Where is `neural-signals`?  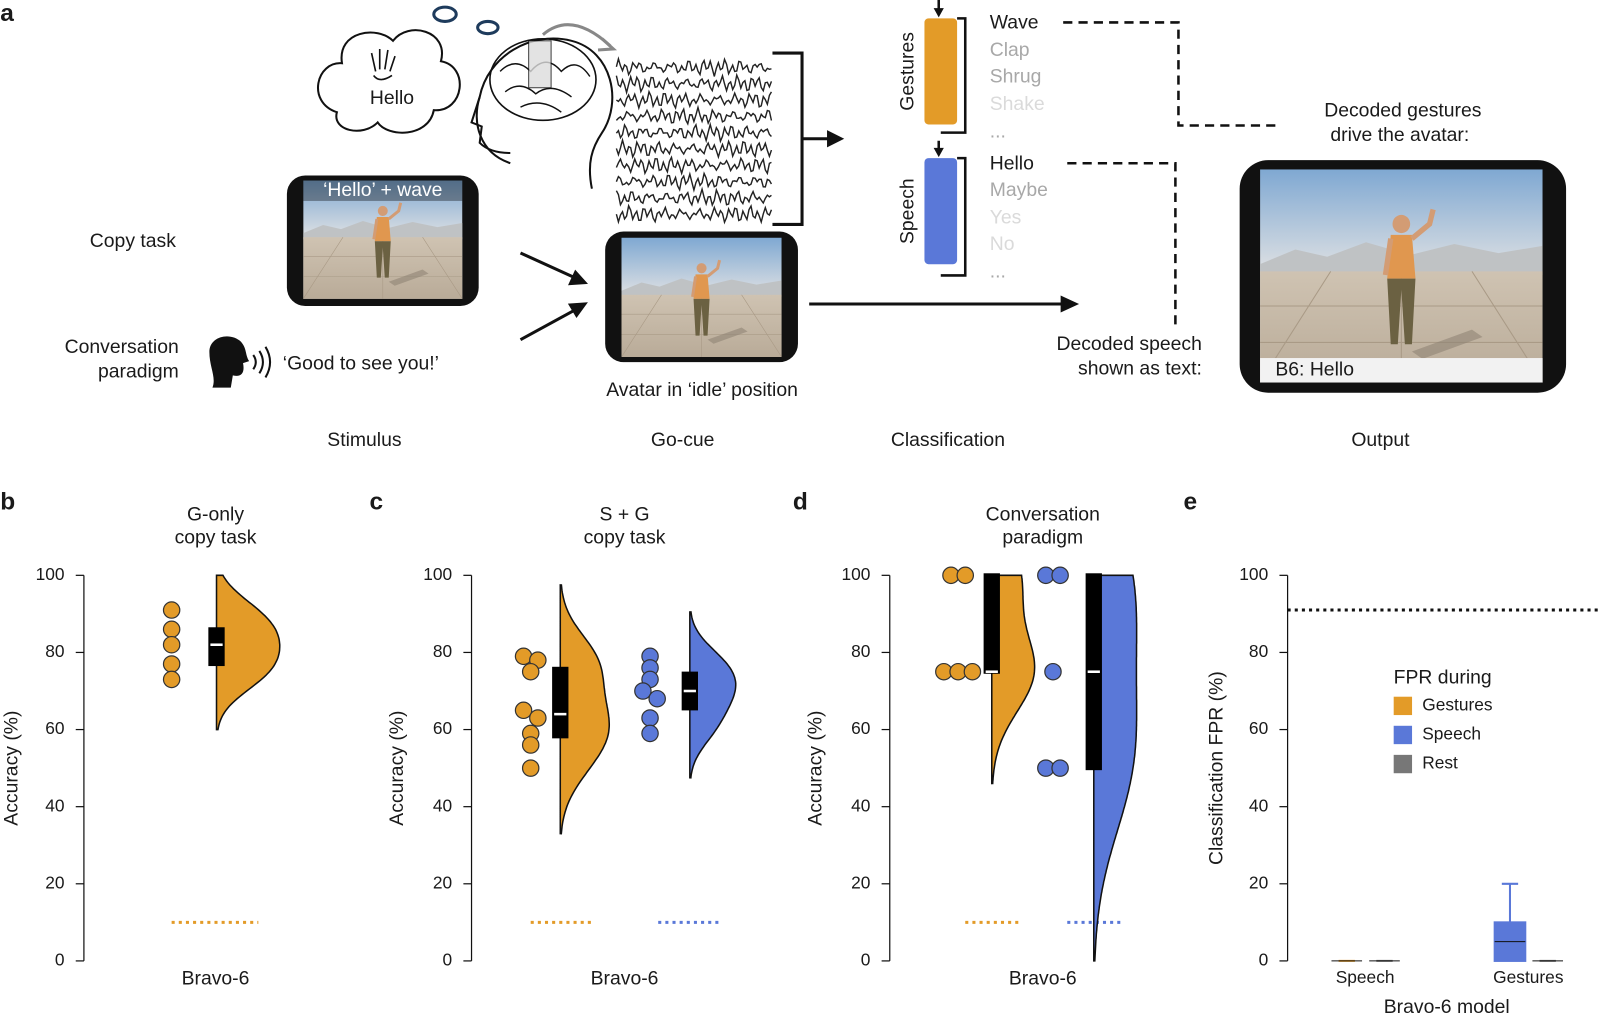 neural-signals is located at coordinates (694, 140).